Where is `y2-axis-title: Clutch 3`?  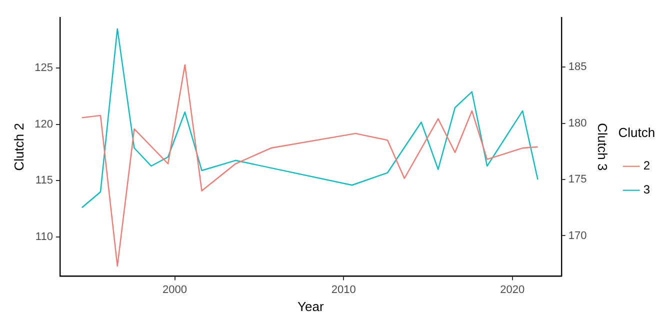
y2-axis-title: Clutch 3 is located at coordinates (602, 147).